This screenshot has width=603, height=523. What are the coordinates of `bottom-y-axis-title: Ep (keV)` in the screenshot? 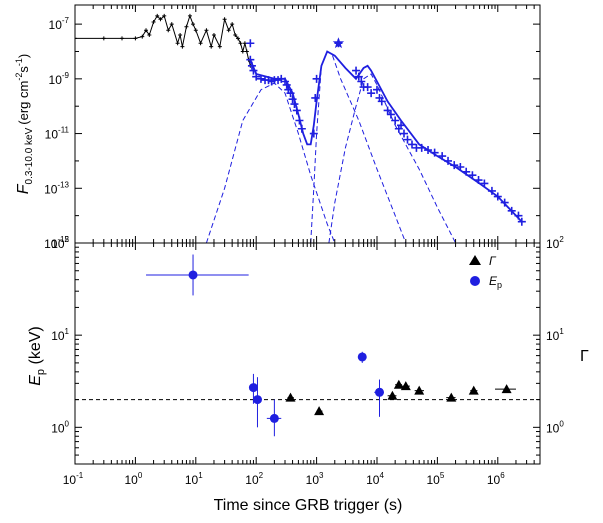 It's located at (37, 355).